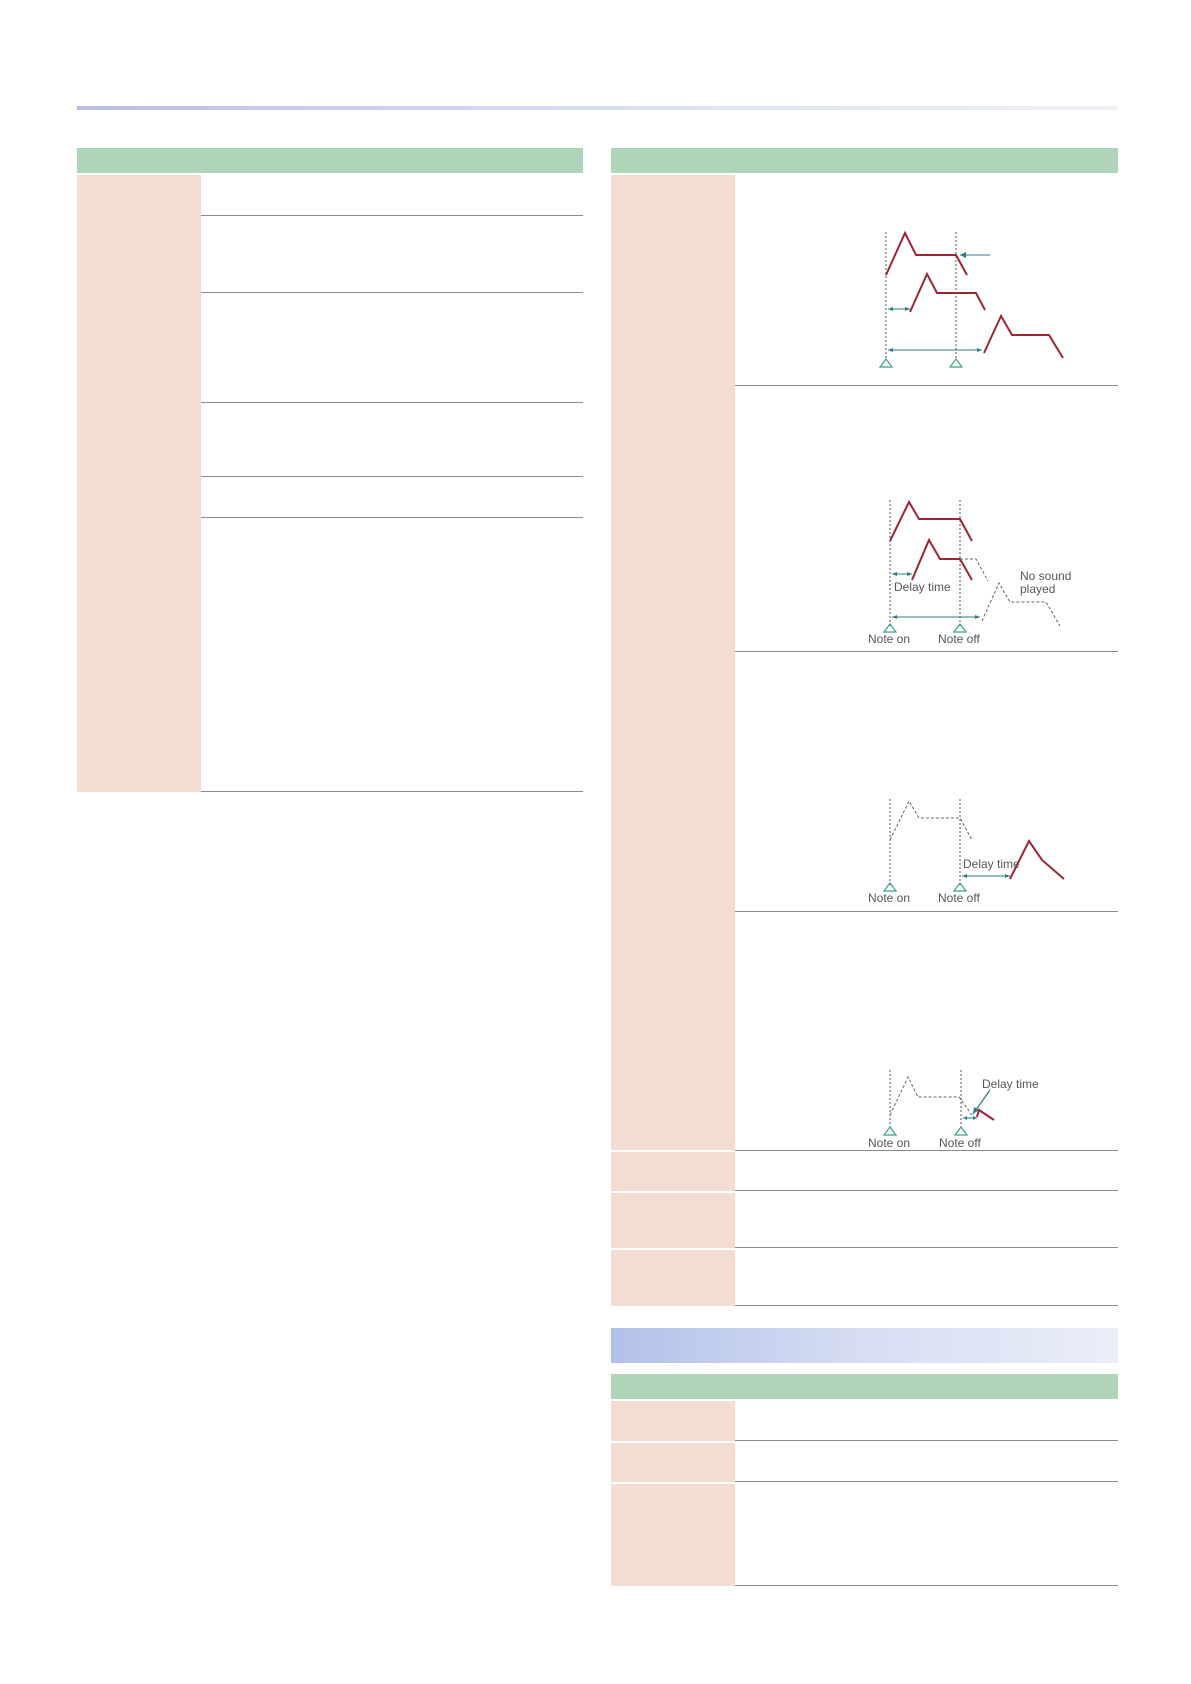 The width and height of the screenshot is (1191, 1684). Describe the element at coordinates (597, 108) in the screenshot. I see `top-rule` at that location.